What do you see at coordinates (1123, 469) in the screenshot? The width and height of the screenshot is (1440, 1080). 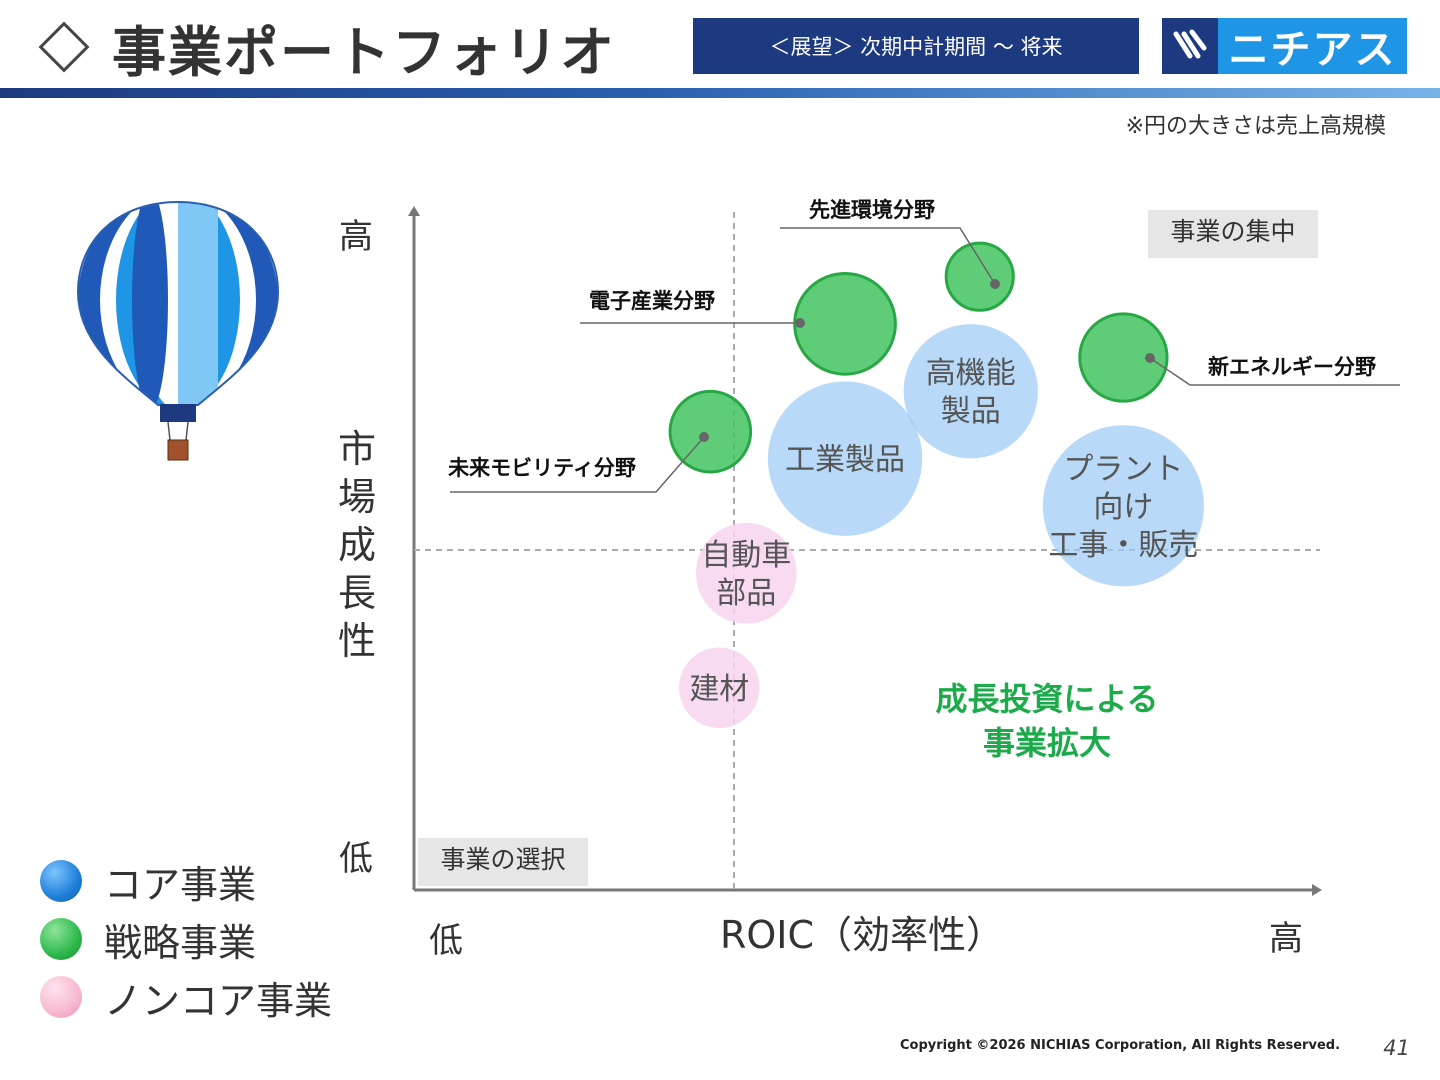 I see `core-bubble-label: プラント` at bounding box center [1123, 469].